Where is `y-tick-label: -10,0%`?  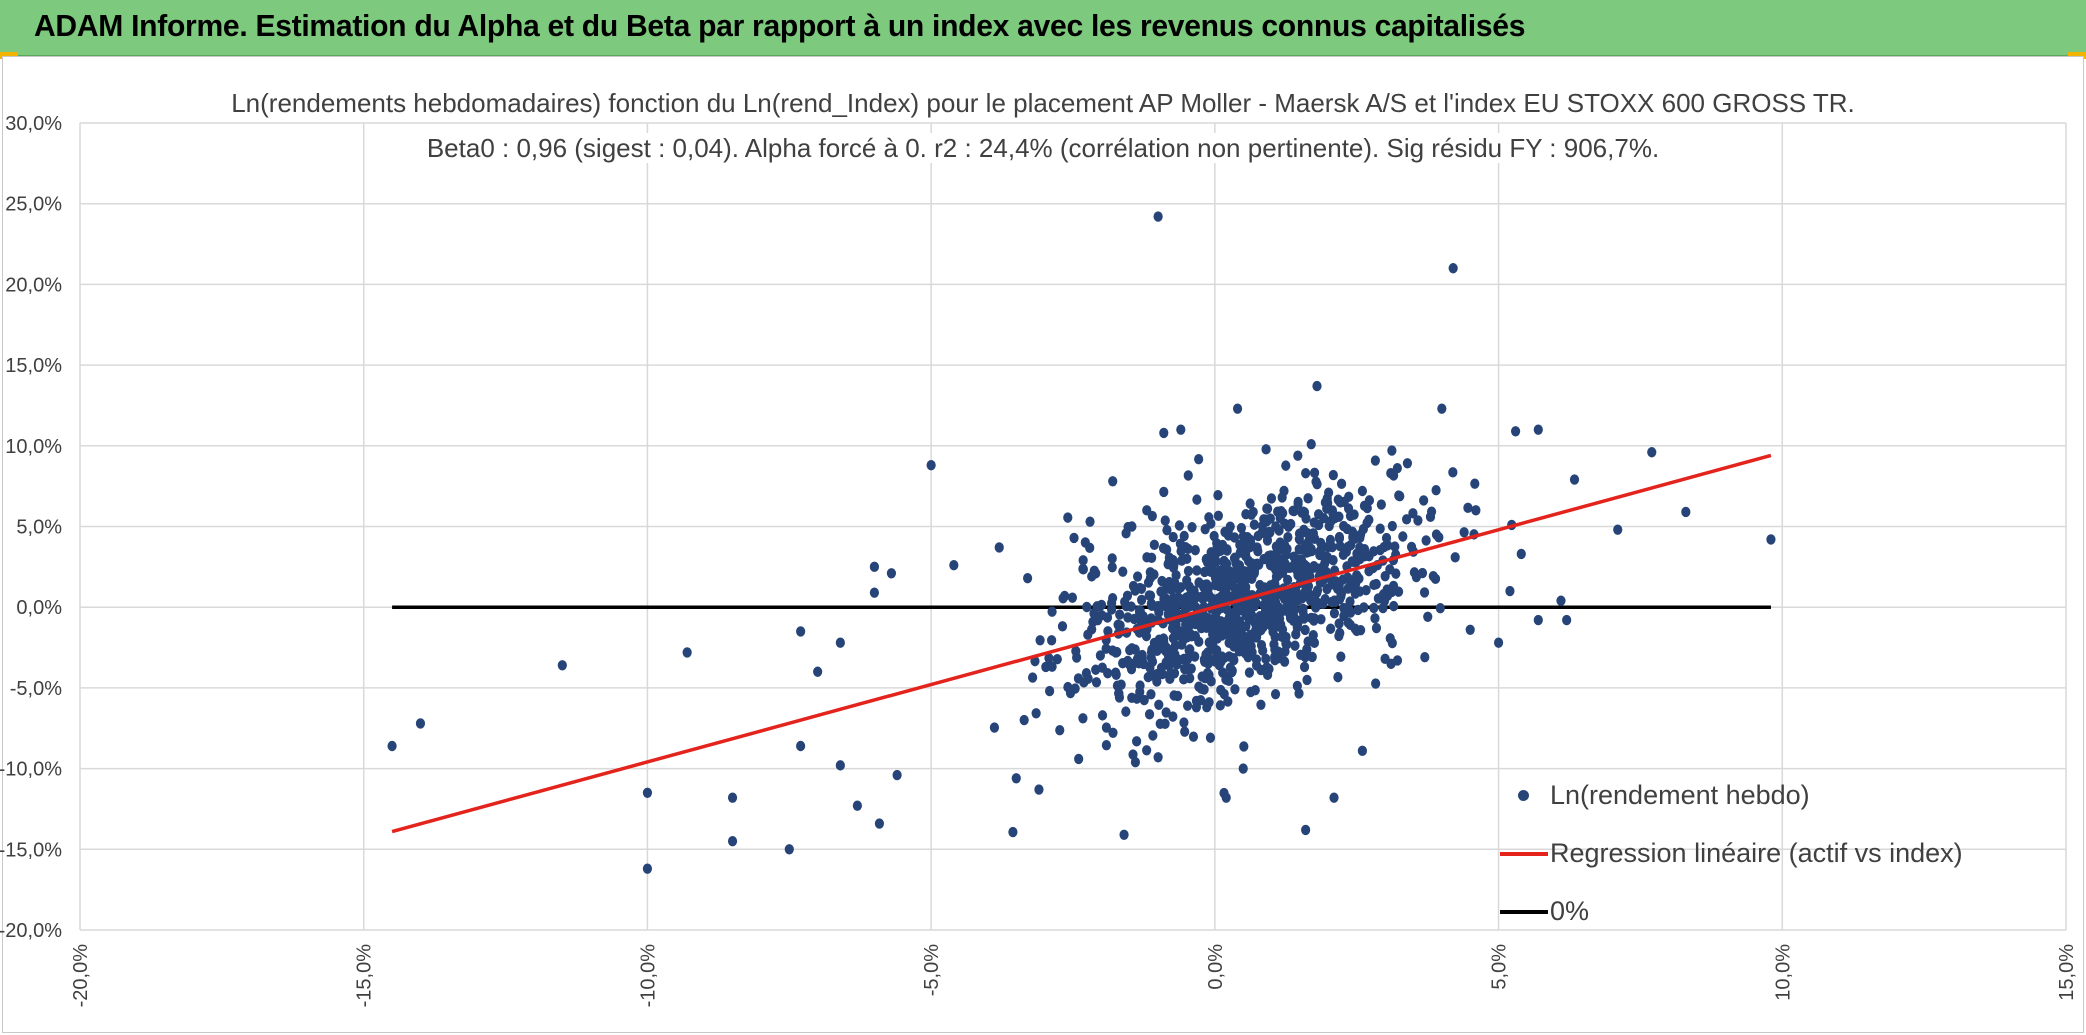
y-tick-label: -10,0% is located at coordinates (31, 770).